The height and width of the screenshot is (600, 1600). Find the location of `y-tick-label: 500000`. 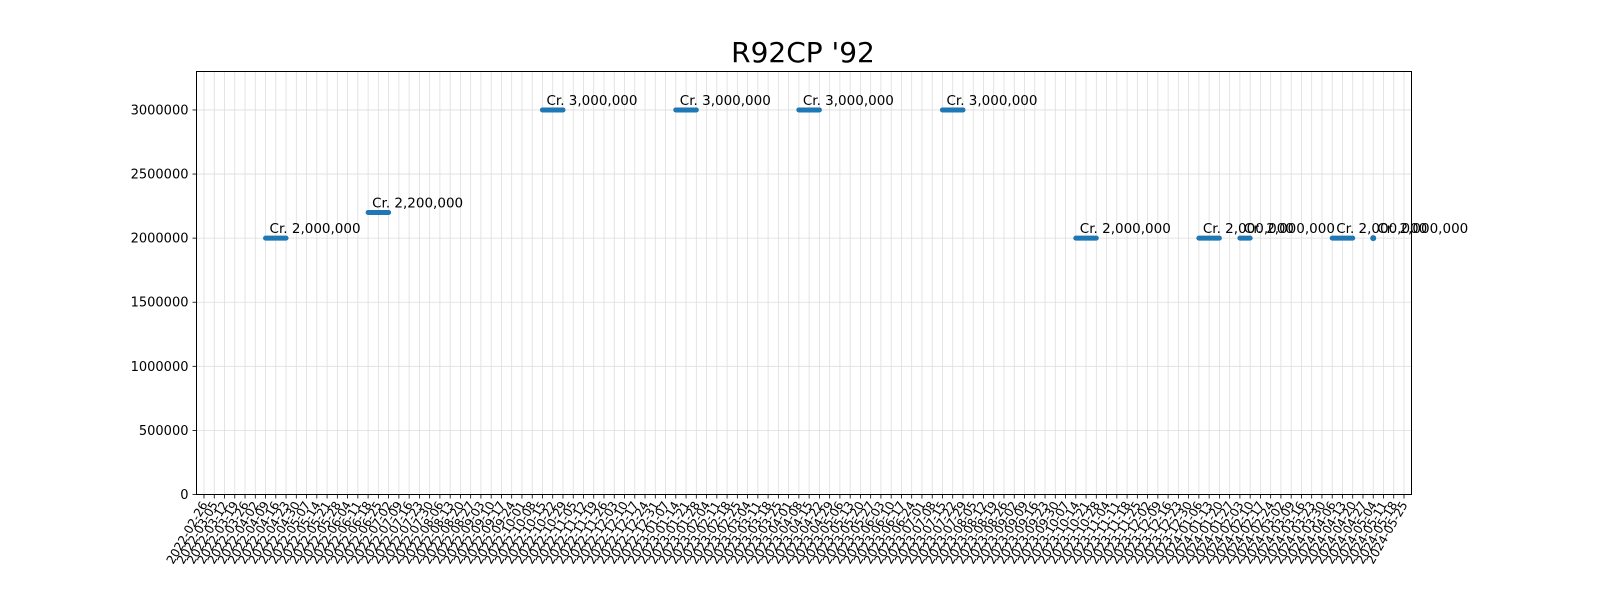

y-tick-label: 500000 is located at coordinates (164, 431).